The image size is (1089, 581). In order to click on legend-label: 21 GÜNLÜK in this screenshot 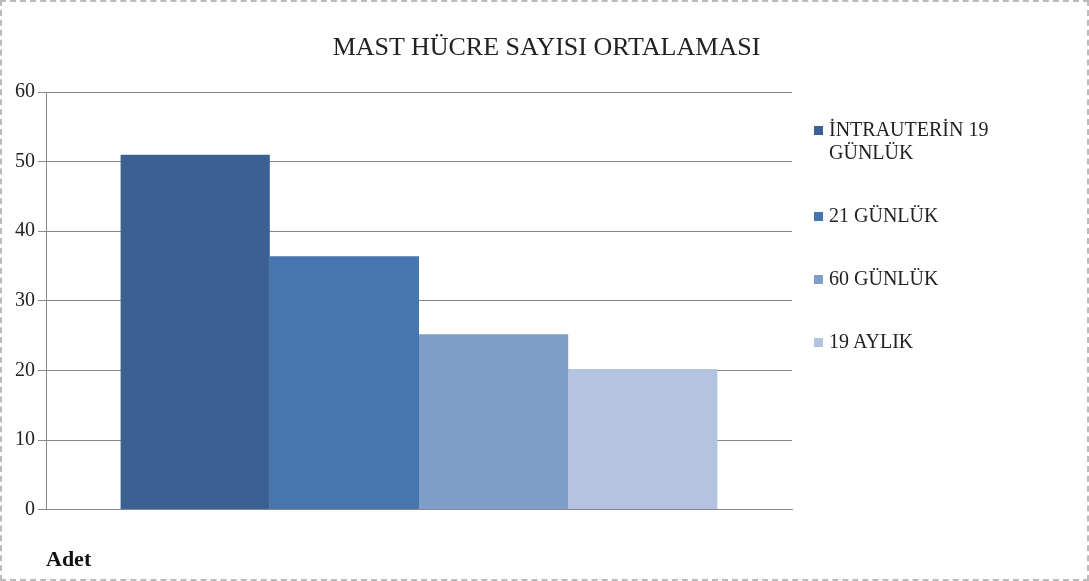, I will do `click(884, 215)`.